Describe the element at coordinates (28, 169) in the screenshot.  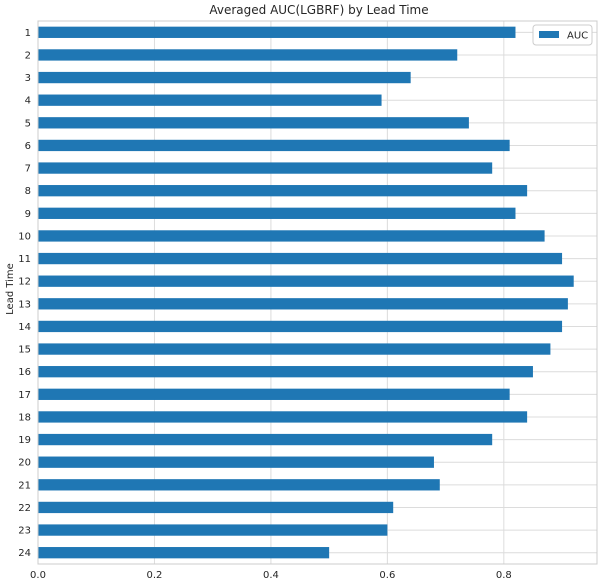
I see `y-tick-label: 7` at that location.